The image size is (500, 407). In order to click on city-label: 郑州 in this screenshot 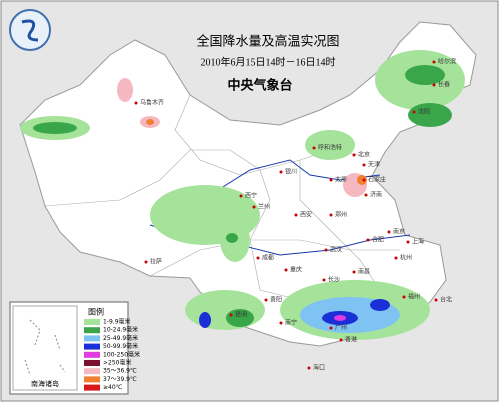, I will do `click(341, 215)`.